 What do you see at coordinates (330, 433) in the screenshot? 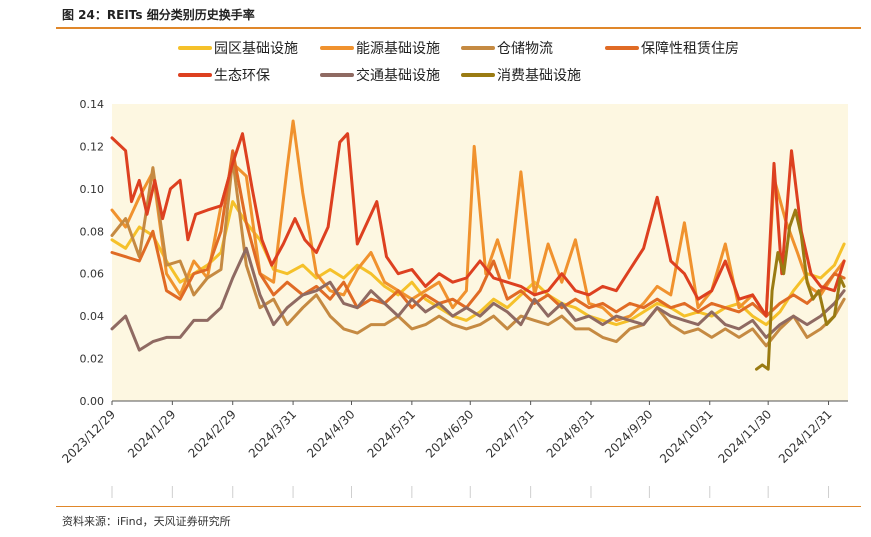
I see `x-tick-label: 2024/4/30` at bounding box center [330, 433].